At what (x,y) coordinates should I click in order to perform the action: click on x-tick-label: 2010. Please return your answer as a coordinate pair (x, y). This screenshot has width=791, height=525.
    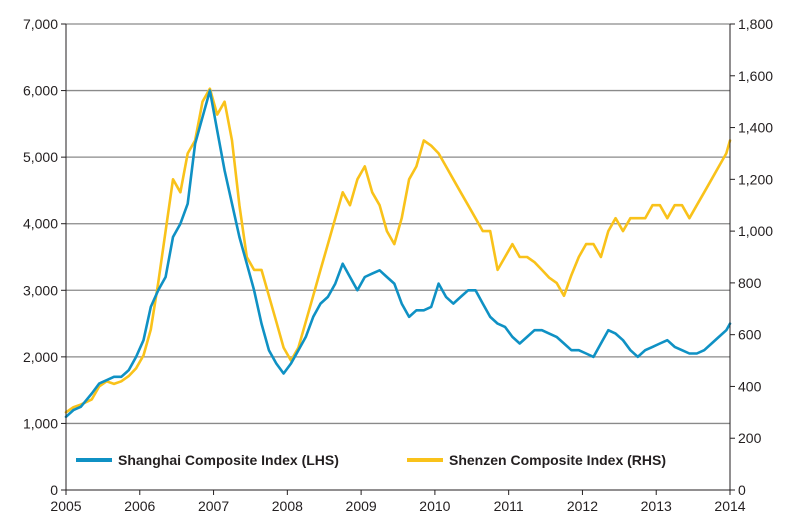
    Looking at the image, I should click on (434, 506).